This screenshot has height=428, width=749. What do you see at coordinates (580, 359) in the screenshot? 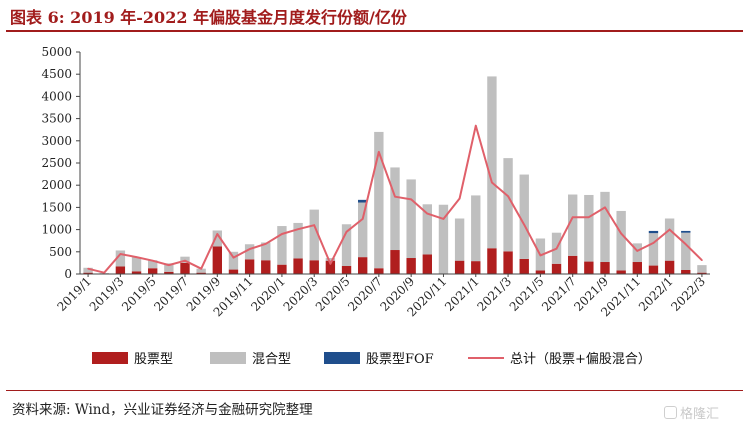
I see `legend-label: 总计（股票+偏股混合）` at bounding box center [580, 359].